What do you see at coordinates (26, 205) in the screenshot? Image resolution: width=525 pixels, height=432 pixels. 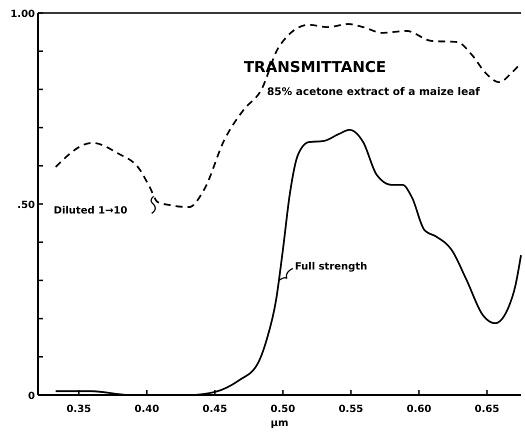 I see `y-tick-label: .50` at bounding box center [26, 205].